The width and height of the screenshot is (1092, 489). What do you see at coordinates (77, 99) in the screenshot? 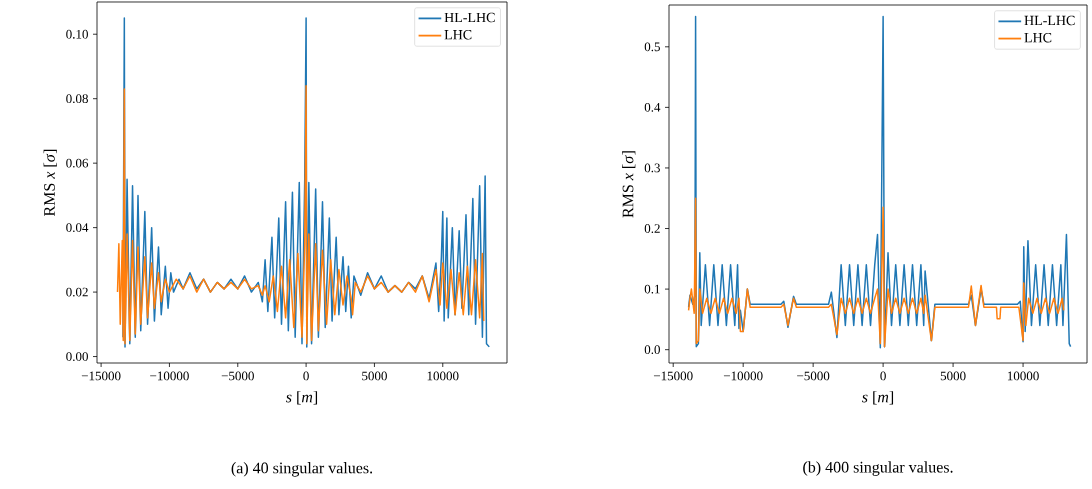
I see `y-tick-label: 0.08` at bounding box center [77, 99].